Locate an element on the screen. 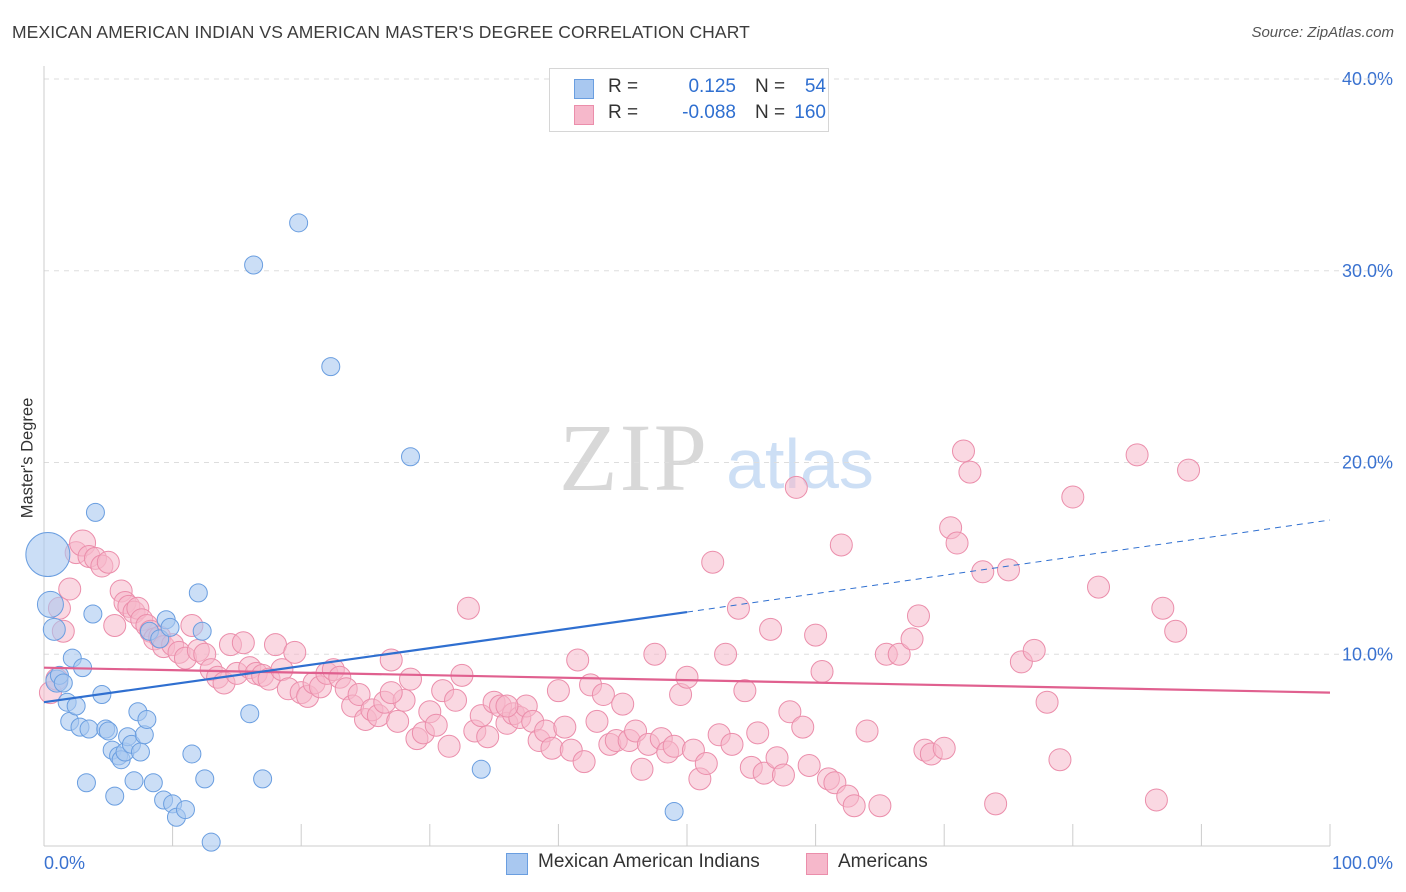  correlation-legend: R = 0.125 N = 54 R = -0.088 N = 160 is located at coordinates (689, 100).